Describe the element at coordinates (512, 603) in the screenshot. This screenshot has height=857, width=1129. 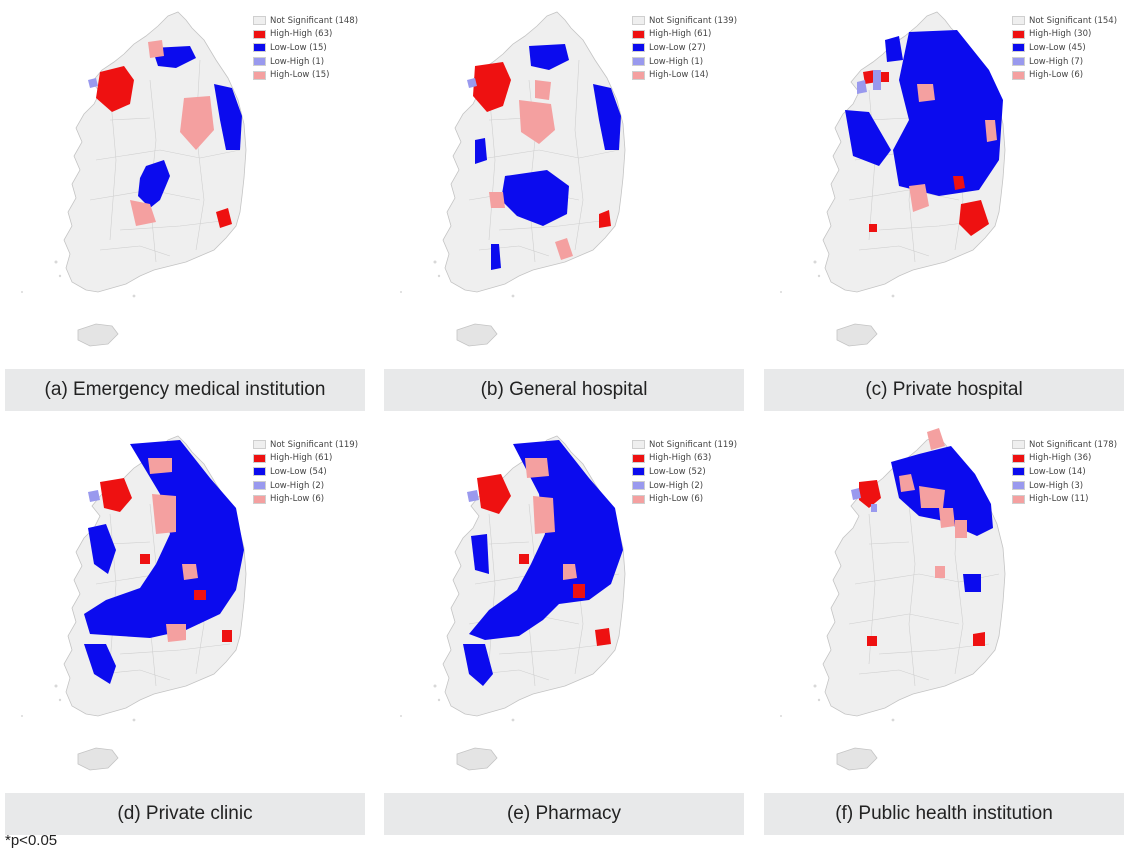
I see `choropleth-map-e` at that location.